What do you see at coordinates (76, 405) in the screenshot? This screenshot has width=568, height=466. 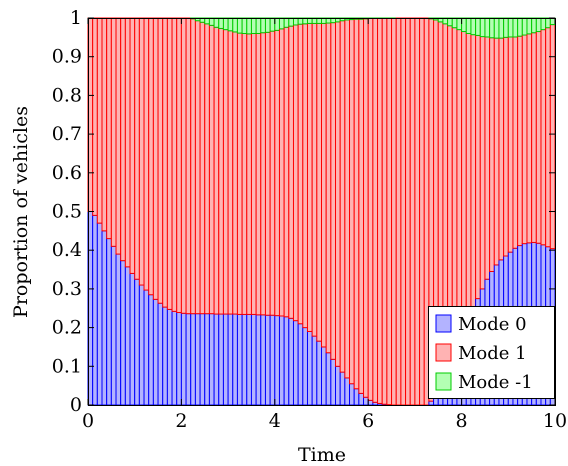 I see `y-tick-label-0: 0` at bounding box center [76, 405].